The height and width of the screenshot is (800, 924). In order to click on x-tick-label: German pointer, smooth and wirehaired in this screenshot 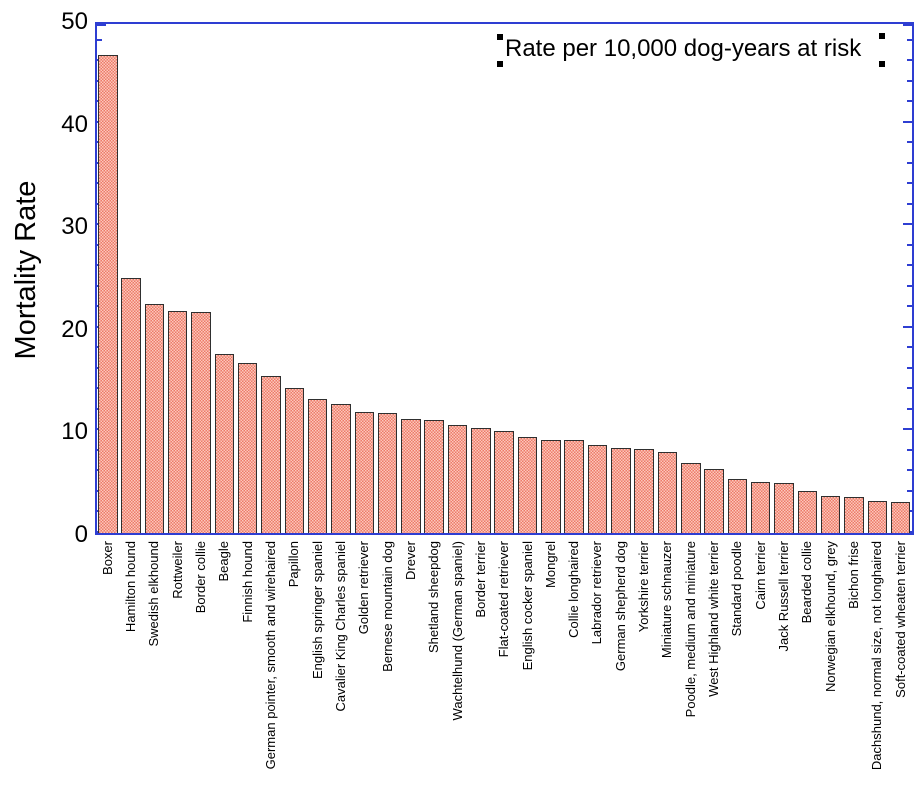, I will do `click(270, 655)`.